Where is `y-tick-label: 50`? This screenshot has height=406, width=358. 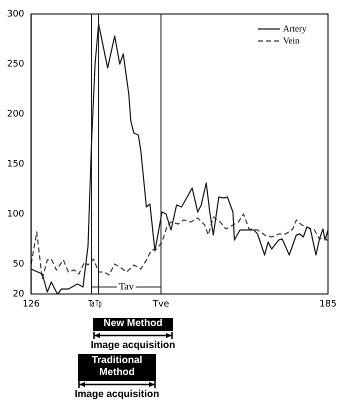 y-tick-label: 50 is located at coordinates (18, 264).